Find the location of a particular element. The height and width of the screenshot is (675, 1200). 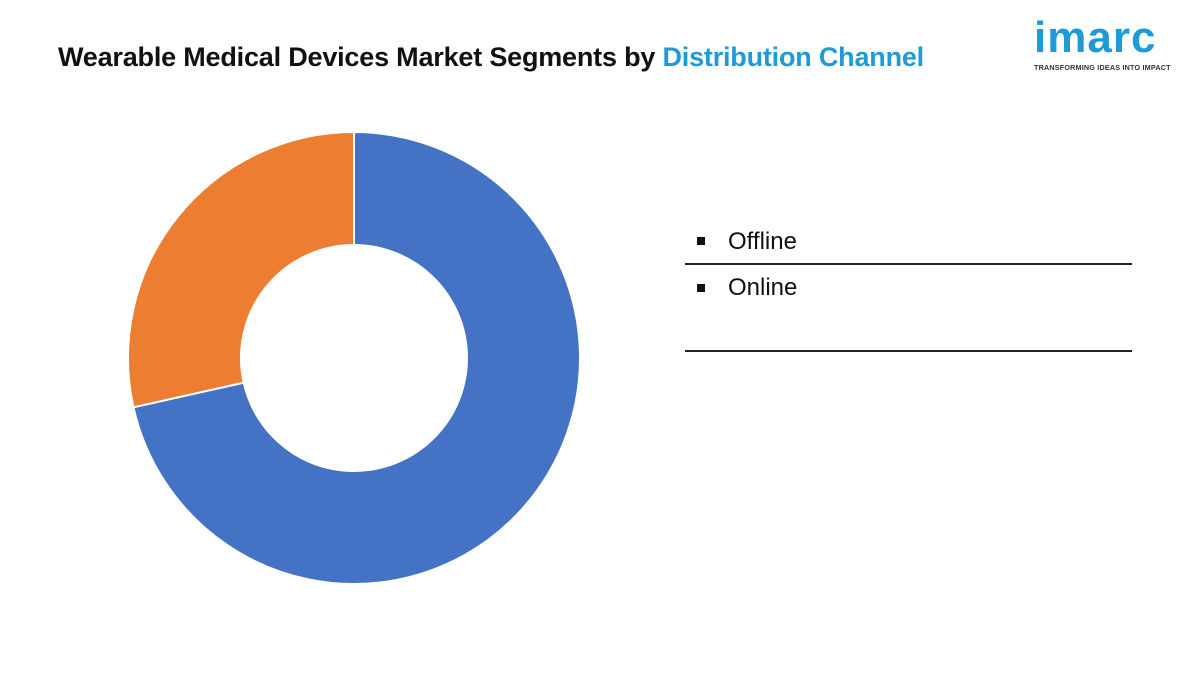

imarc-logo: imarc TRANSFORMING IDEAS INTO IMPACT is located at coordinates (1105, 43).